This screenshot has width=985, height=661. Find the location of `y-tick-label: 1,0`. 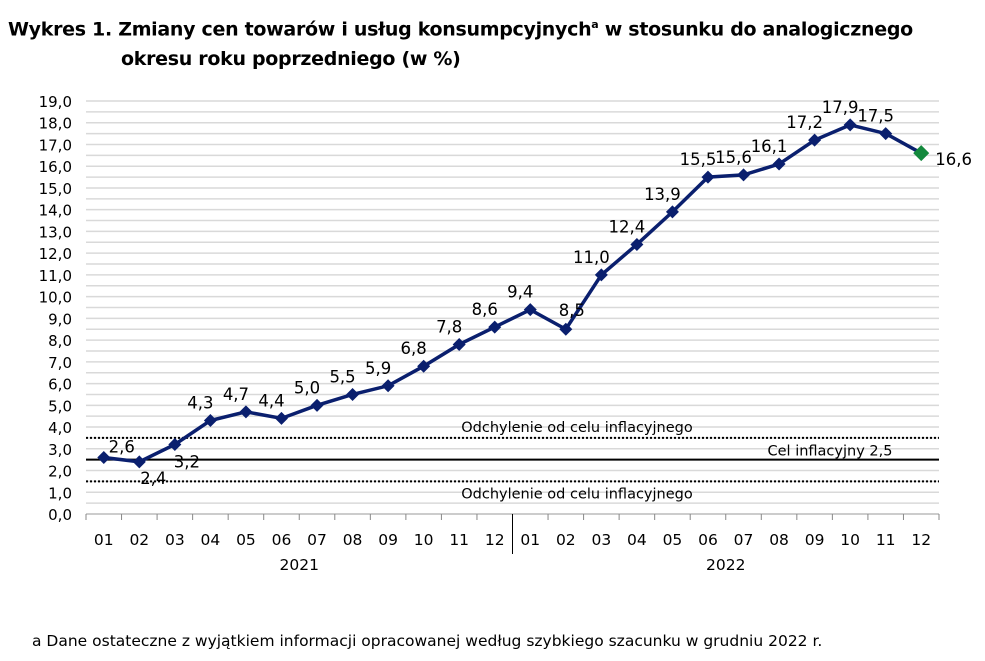

y-tick-label: 1,0 is located at coordinates (60, 493).